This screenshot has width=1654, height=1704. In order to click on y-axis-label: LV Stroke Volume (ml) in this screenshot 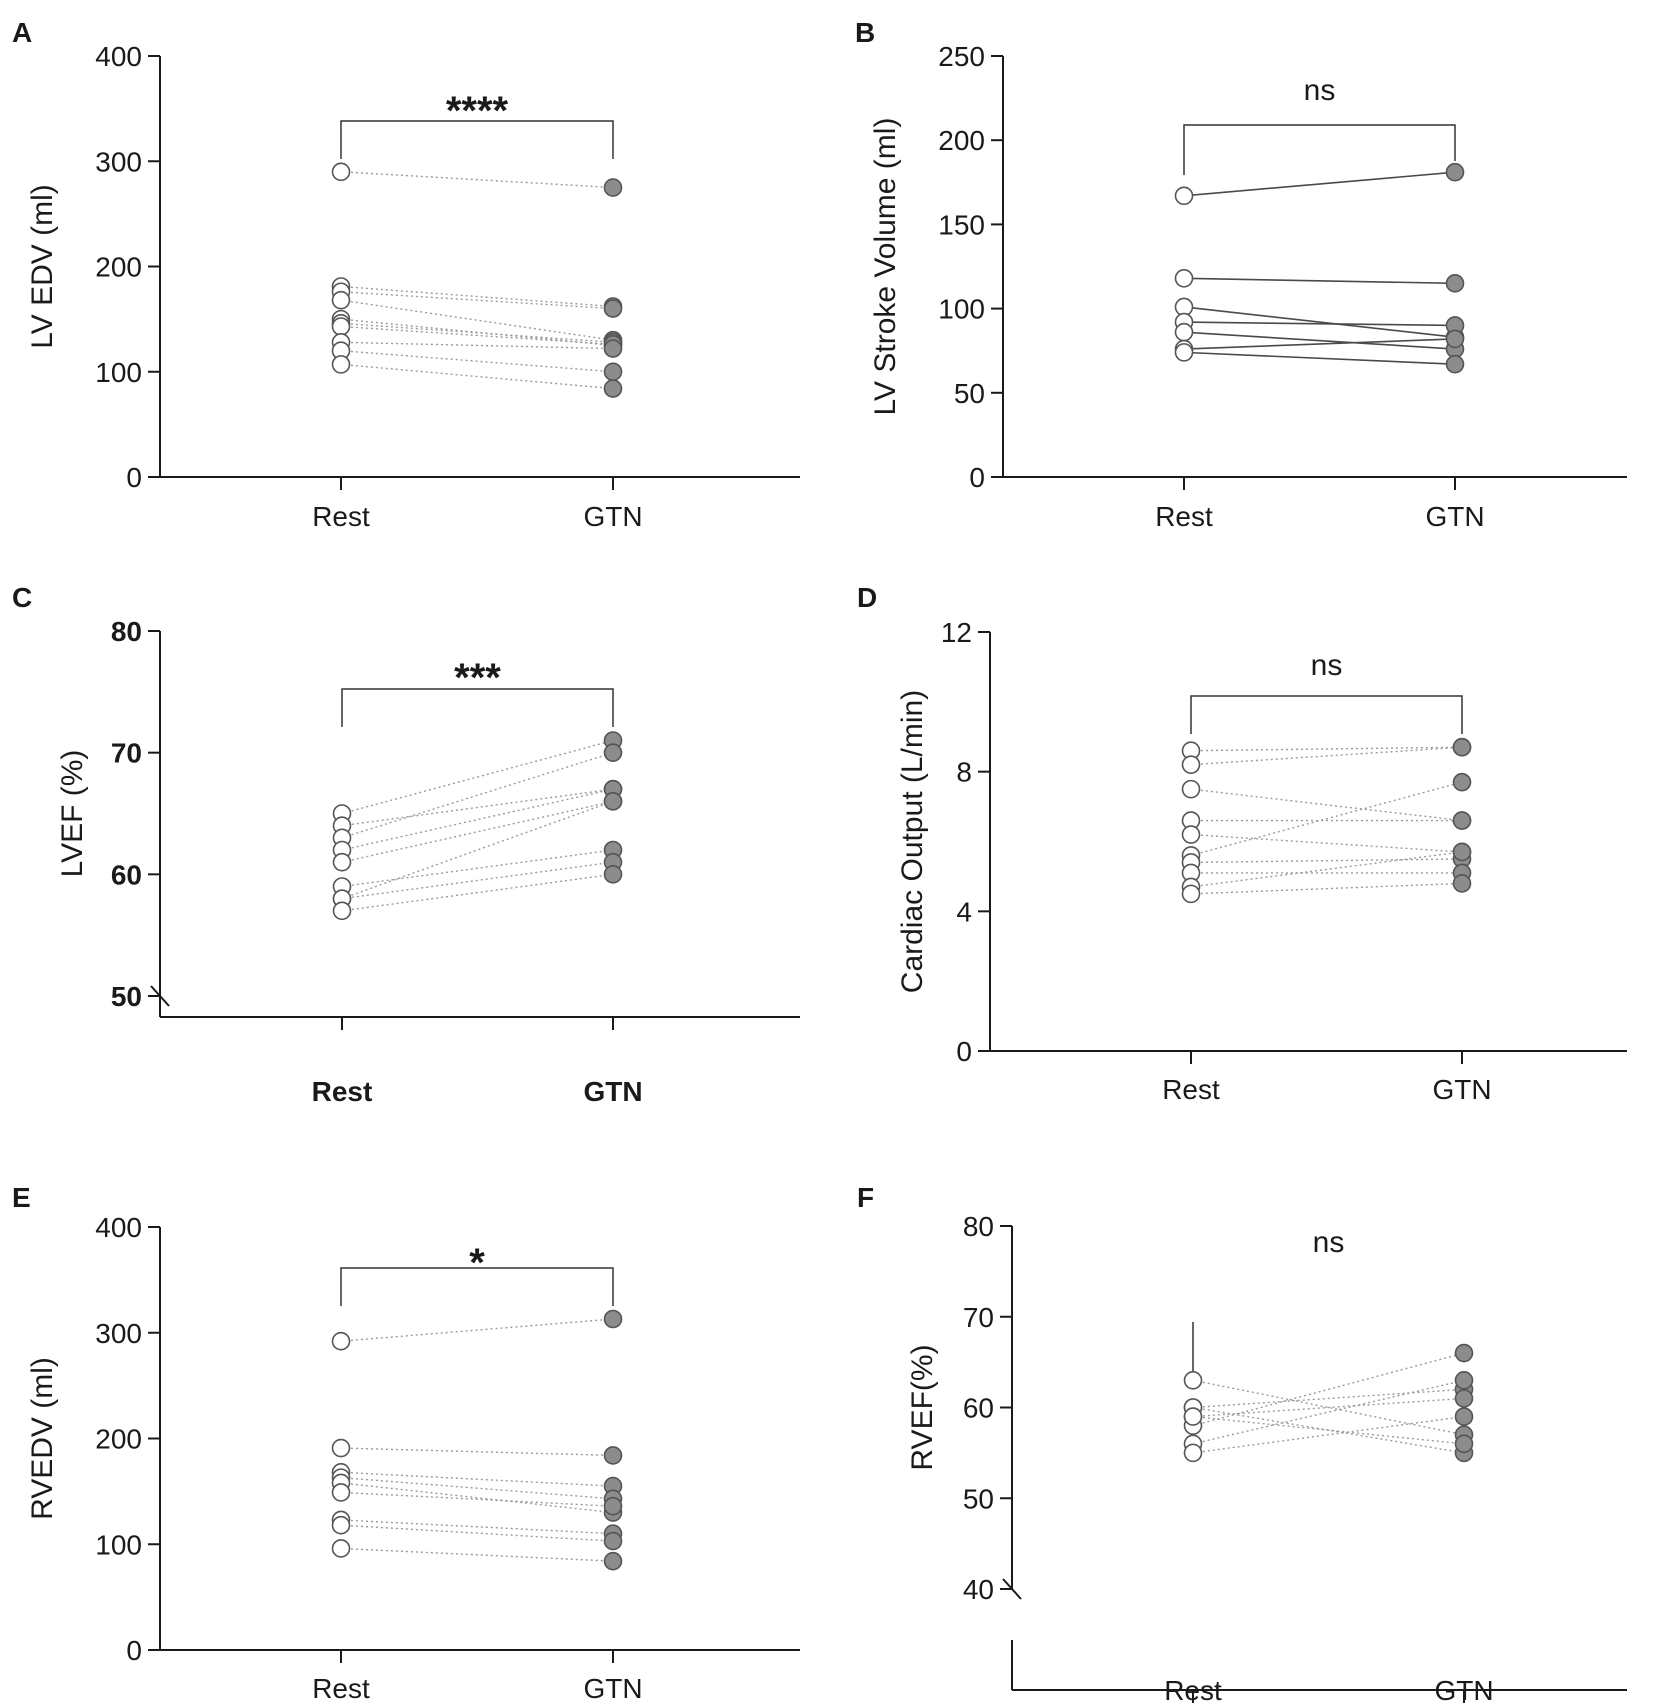, I will do `click(885, 267)`.